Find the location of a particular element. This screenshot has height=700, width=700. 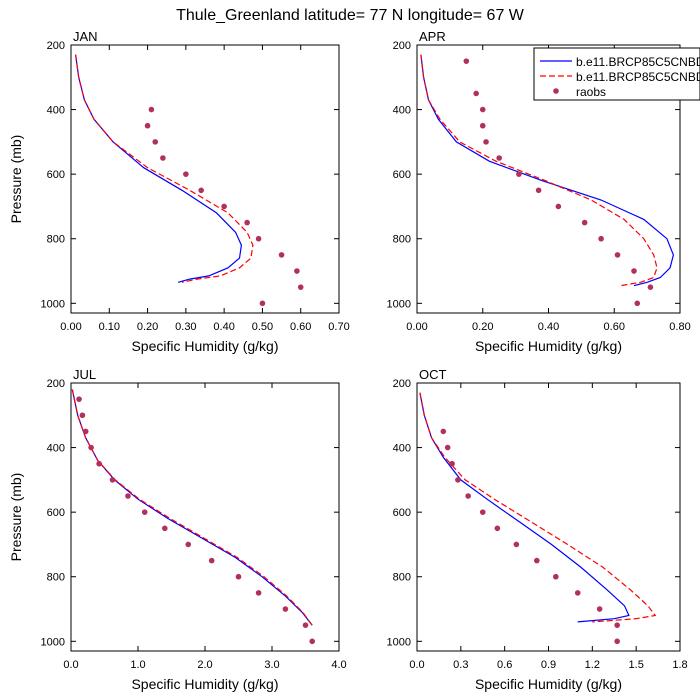

series-line-model2-oct is located at coordinates (538, 507).